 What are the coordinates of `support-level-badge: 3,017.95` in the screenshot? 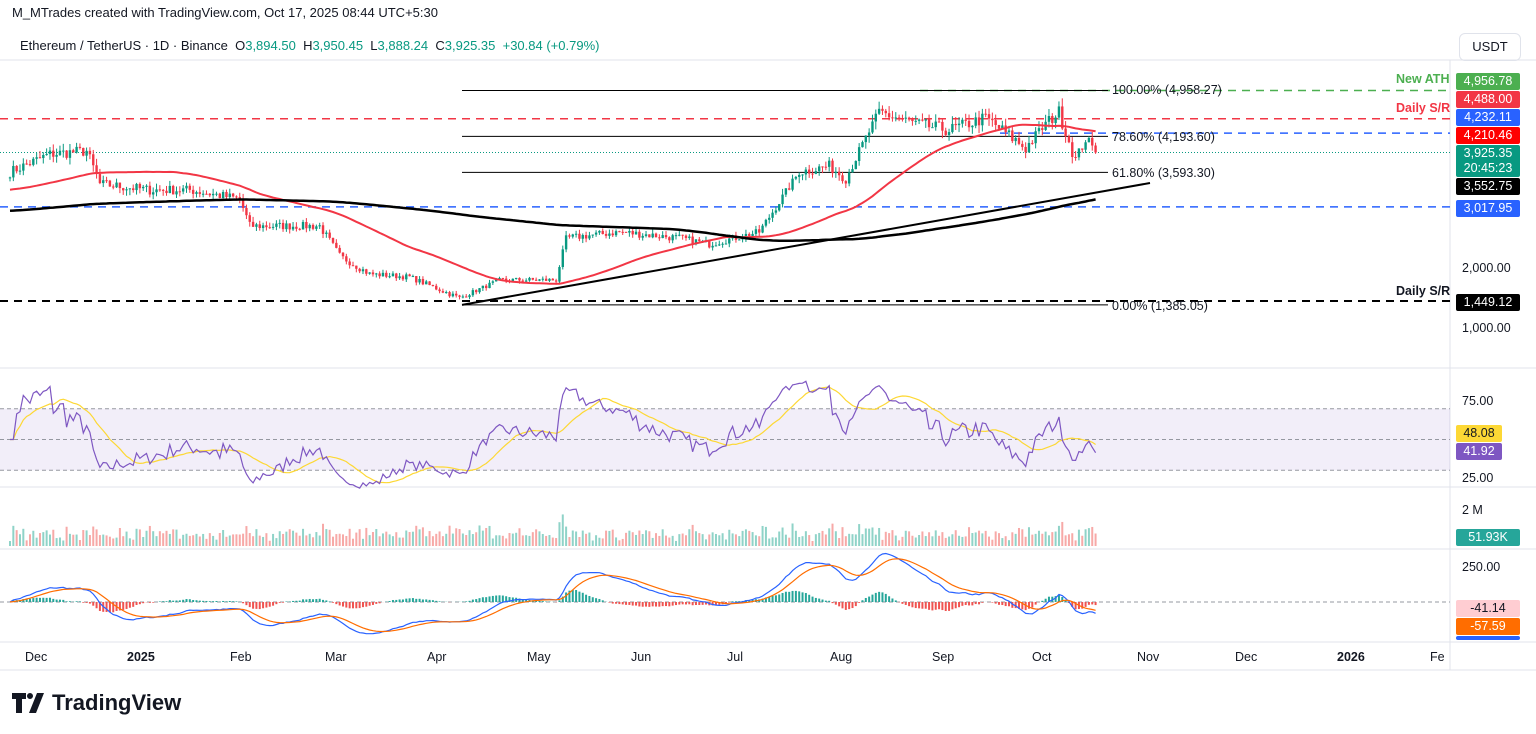 It's located at (1488, 208).